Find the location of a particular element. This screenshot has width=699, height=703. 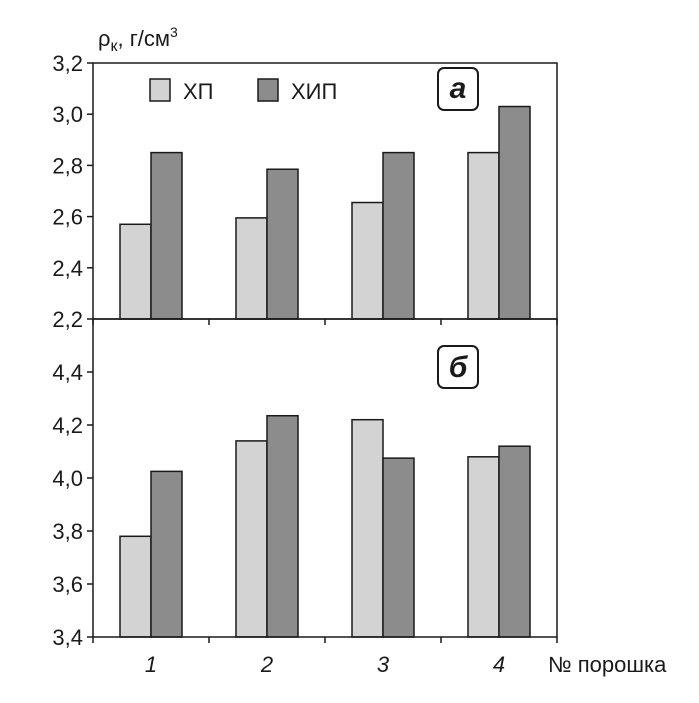

panel-letter-a: а is located at coordinates (458, 88).